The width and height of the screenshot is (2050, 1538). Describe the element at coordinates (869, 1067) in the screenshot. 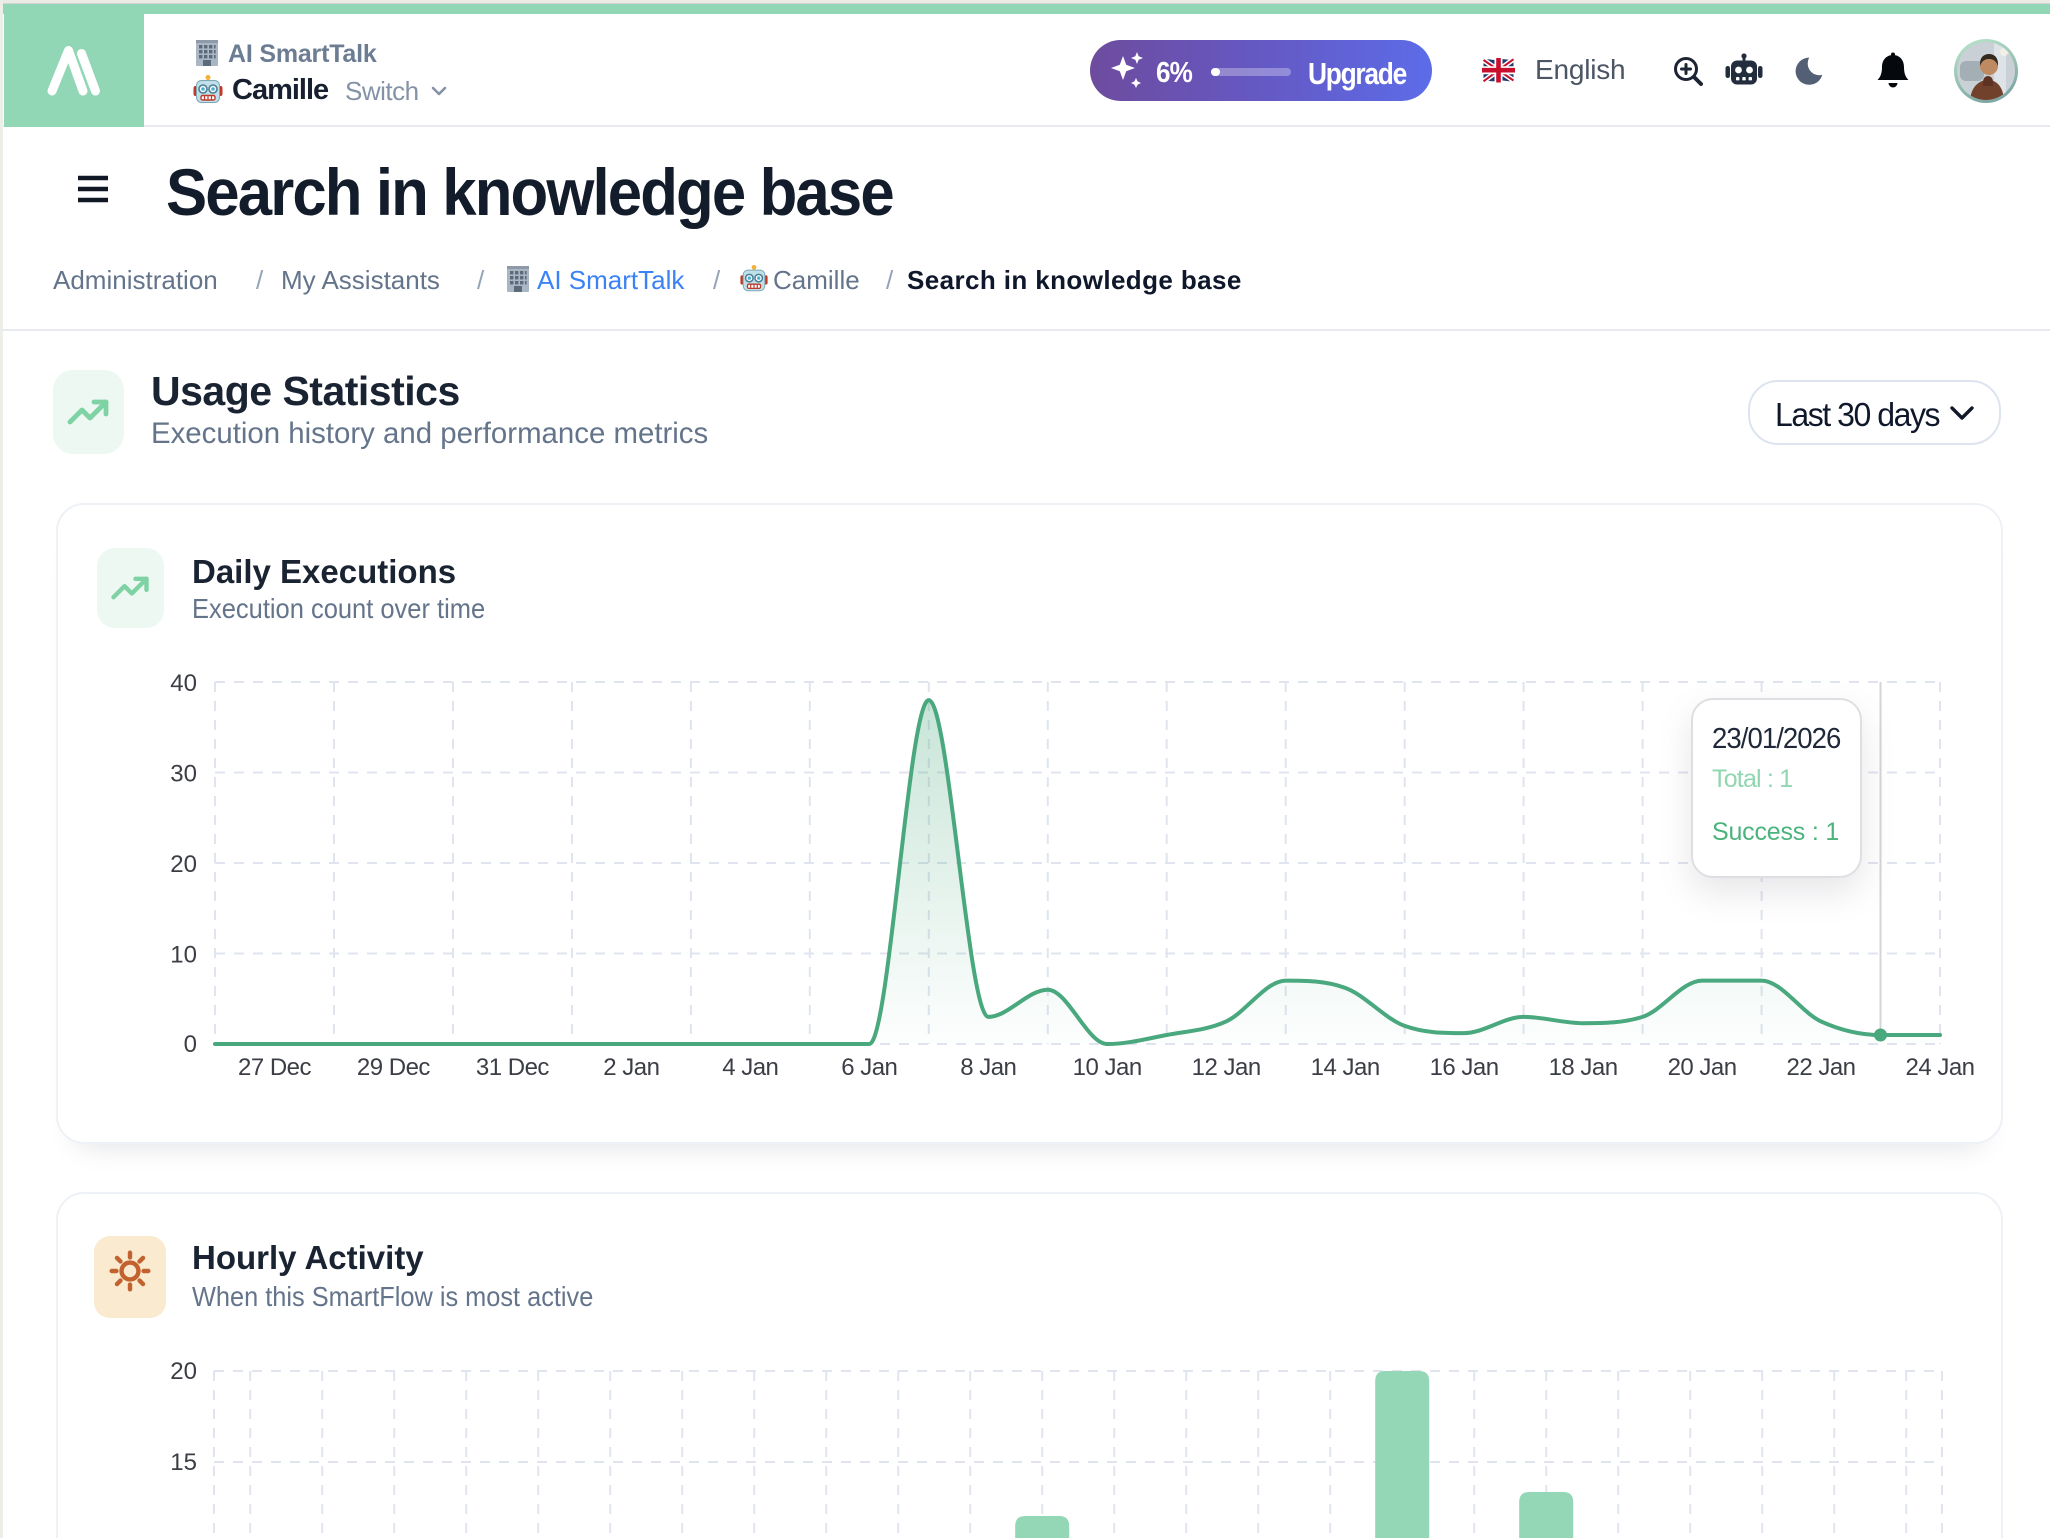

I see `svg-text: 6 Jan` at that location.